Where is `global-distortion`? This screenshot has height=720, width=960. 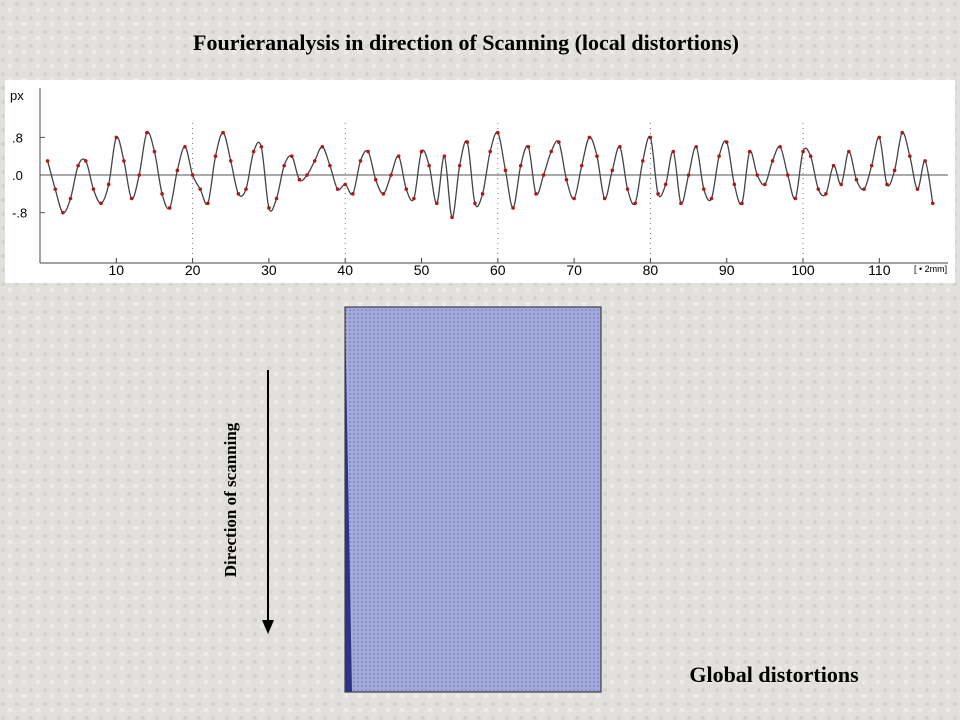 global-distortion is located at coordinates (348, 499).